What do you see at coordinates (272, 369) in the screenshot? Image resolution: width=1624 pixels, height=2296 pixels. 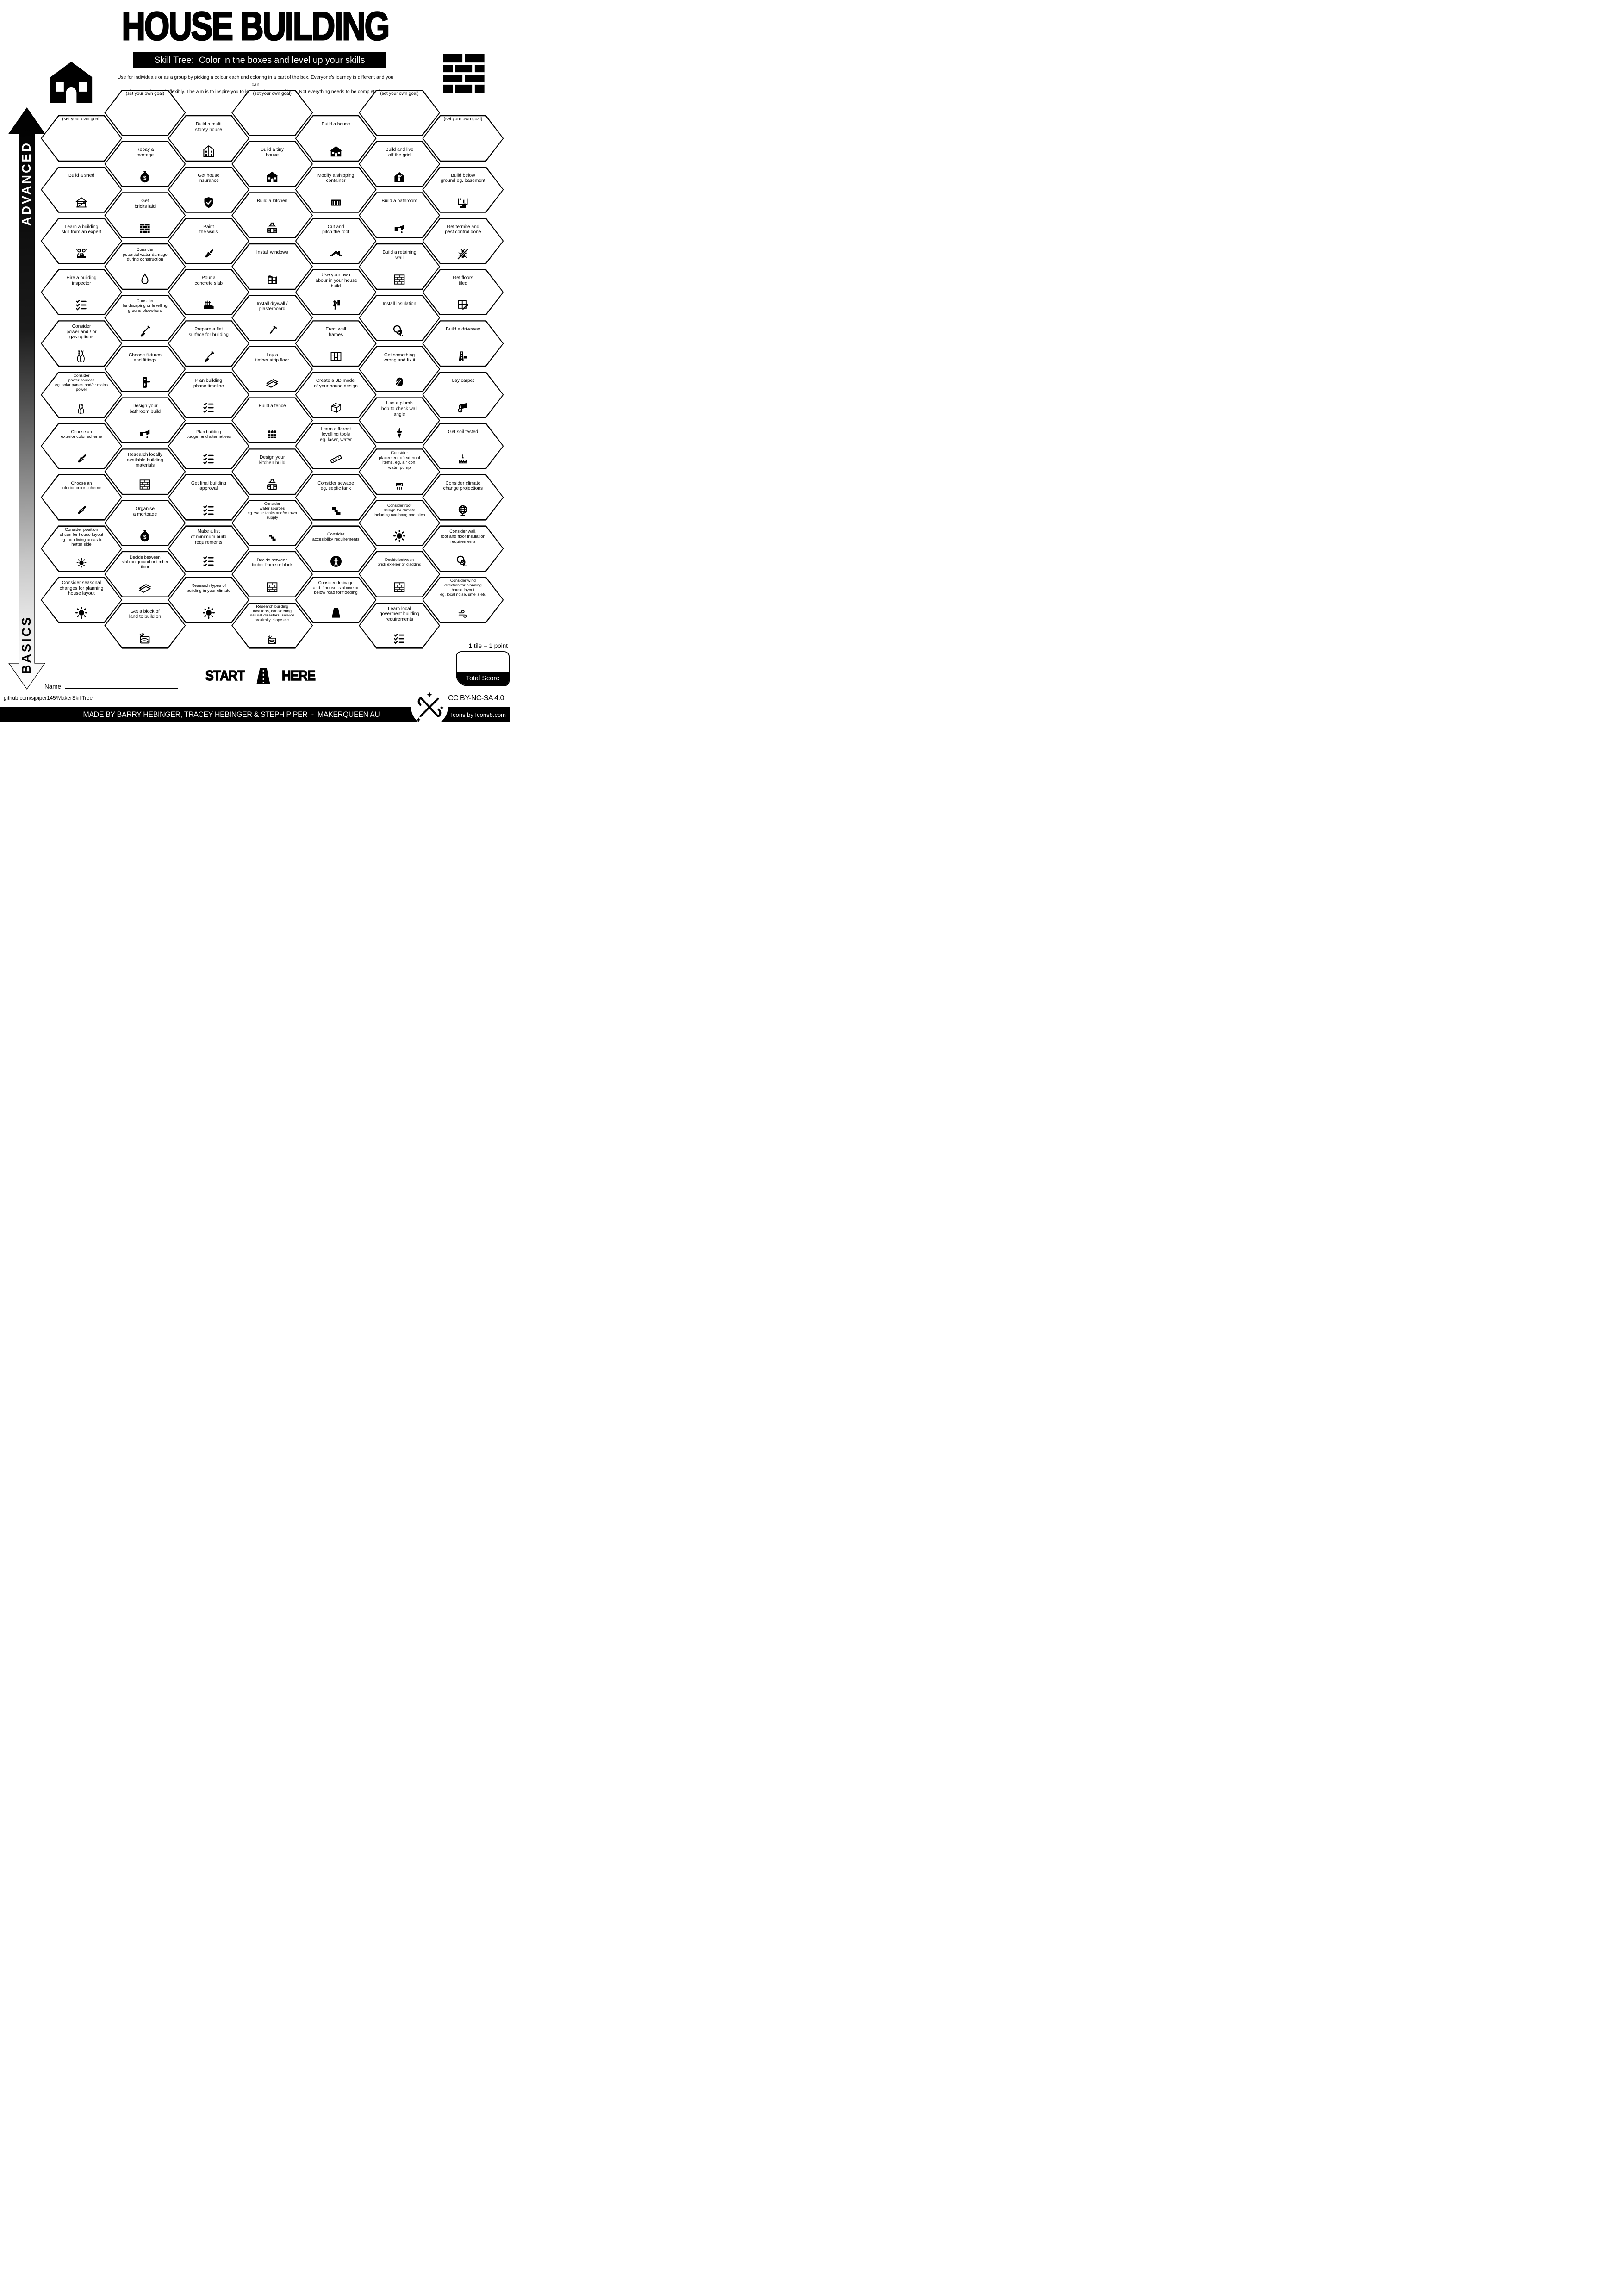 I see `skill-tile: Lay a timber strip floor` at bounding box center [272, 369].